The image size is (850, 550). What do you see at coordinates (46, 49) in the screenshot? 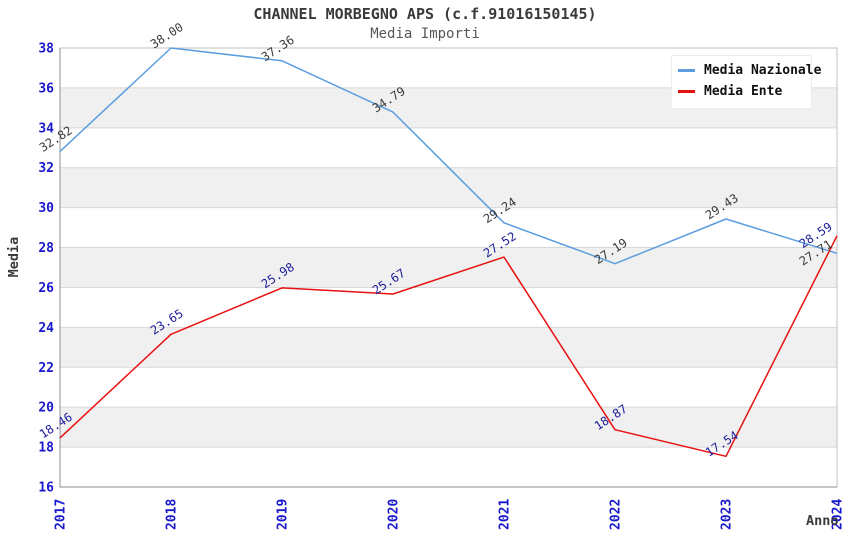
I see `y-tick-label: 38` at bounding box center [46, 49].